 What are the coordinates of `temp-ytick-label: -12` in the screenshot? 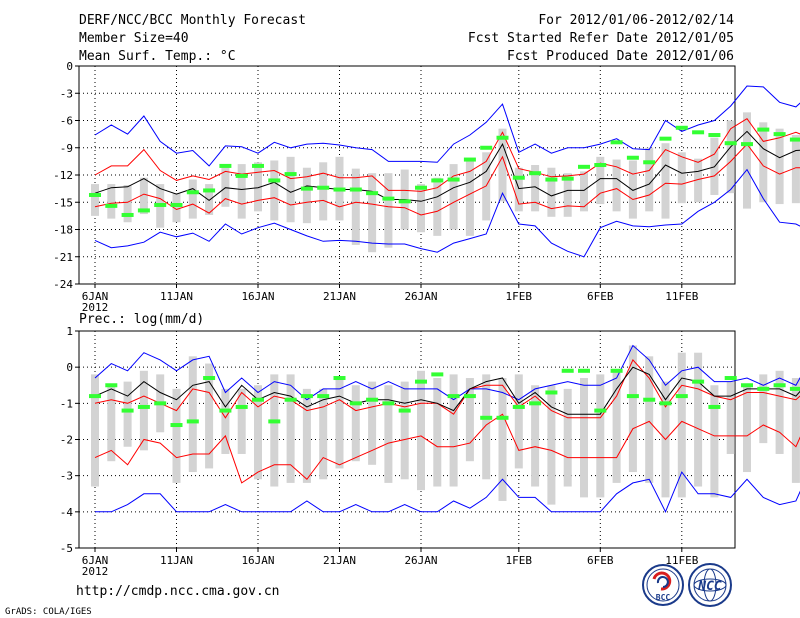 It's located at (63, 175).